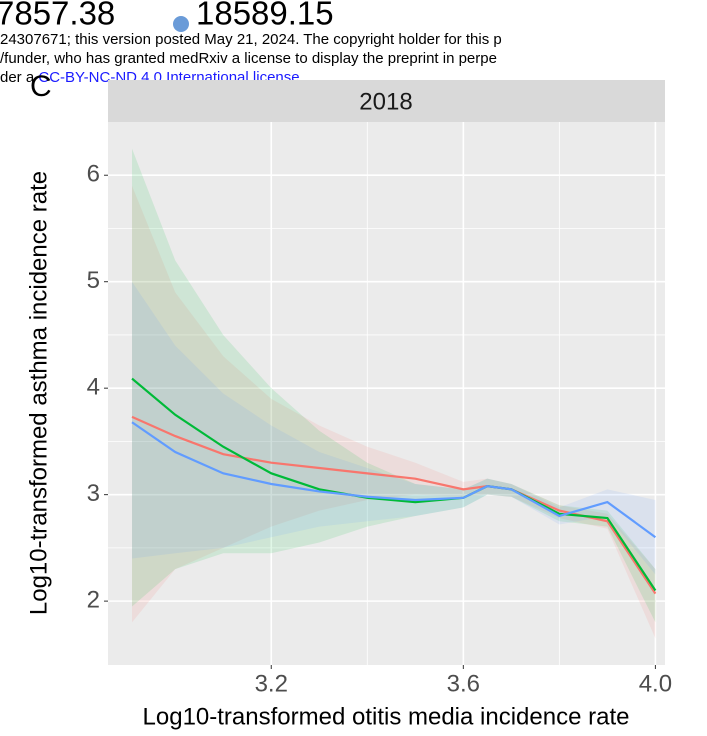  I want to click on facet-label: 2018, so click(385, 101).